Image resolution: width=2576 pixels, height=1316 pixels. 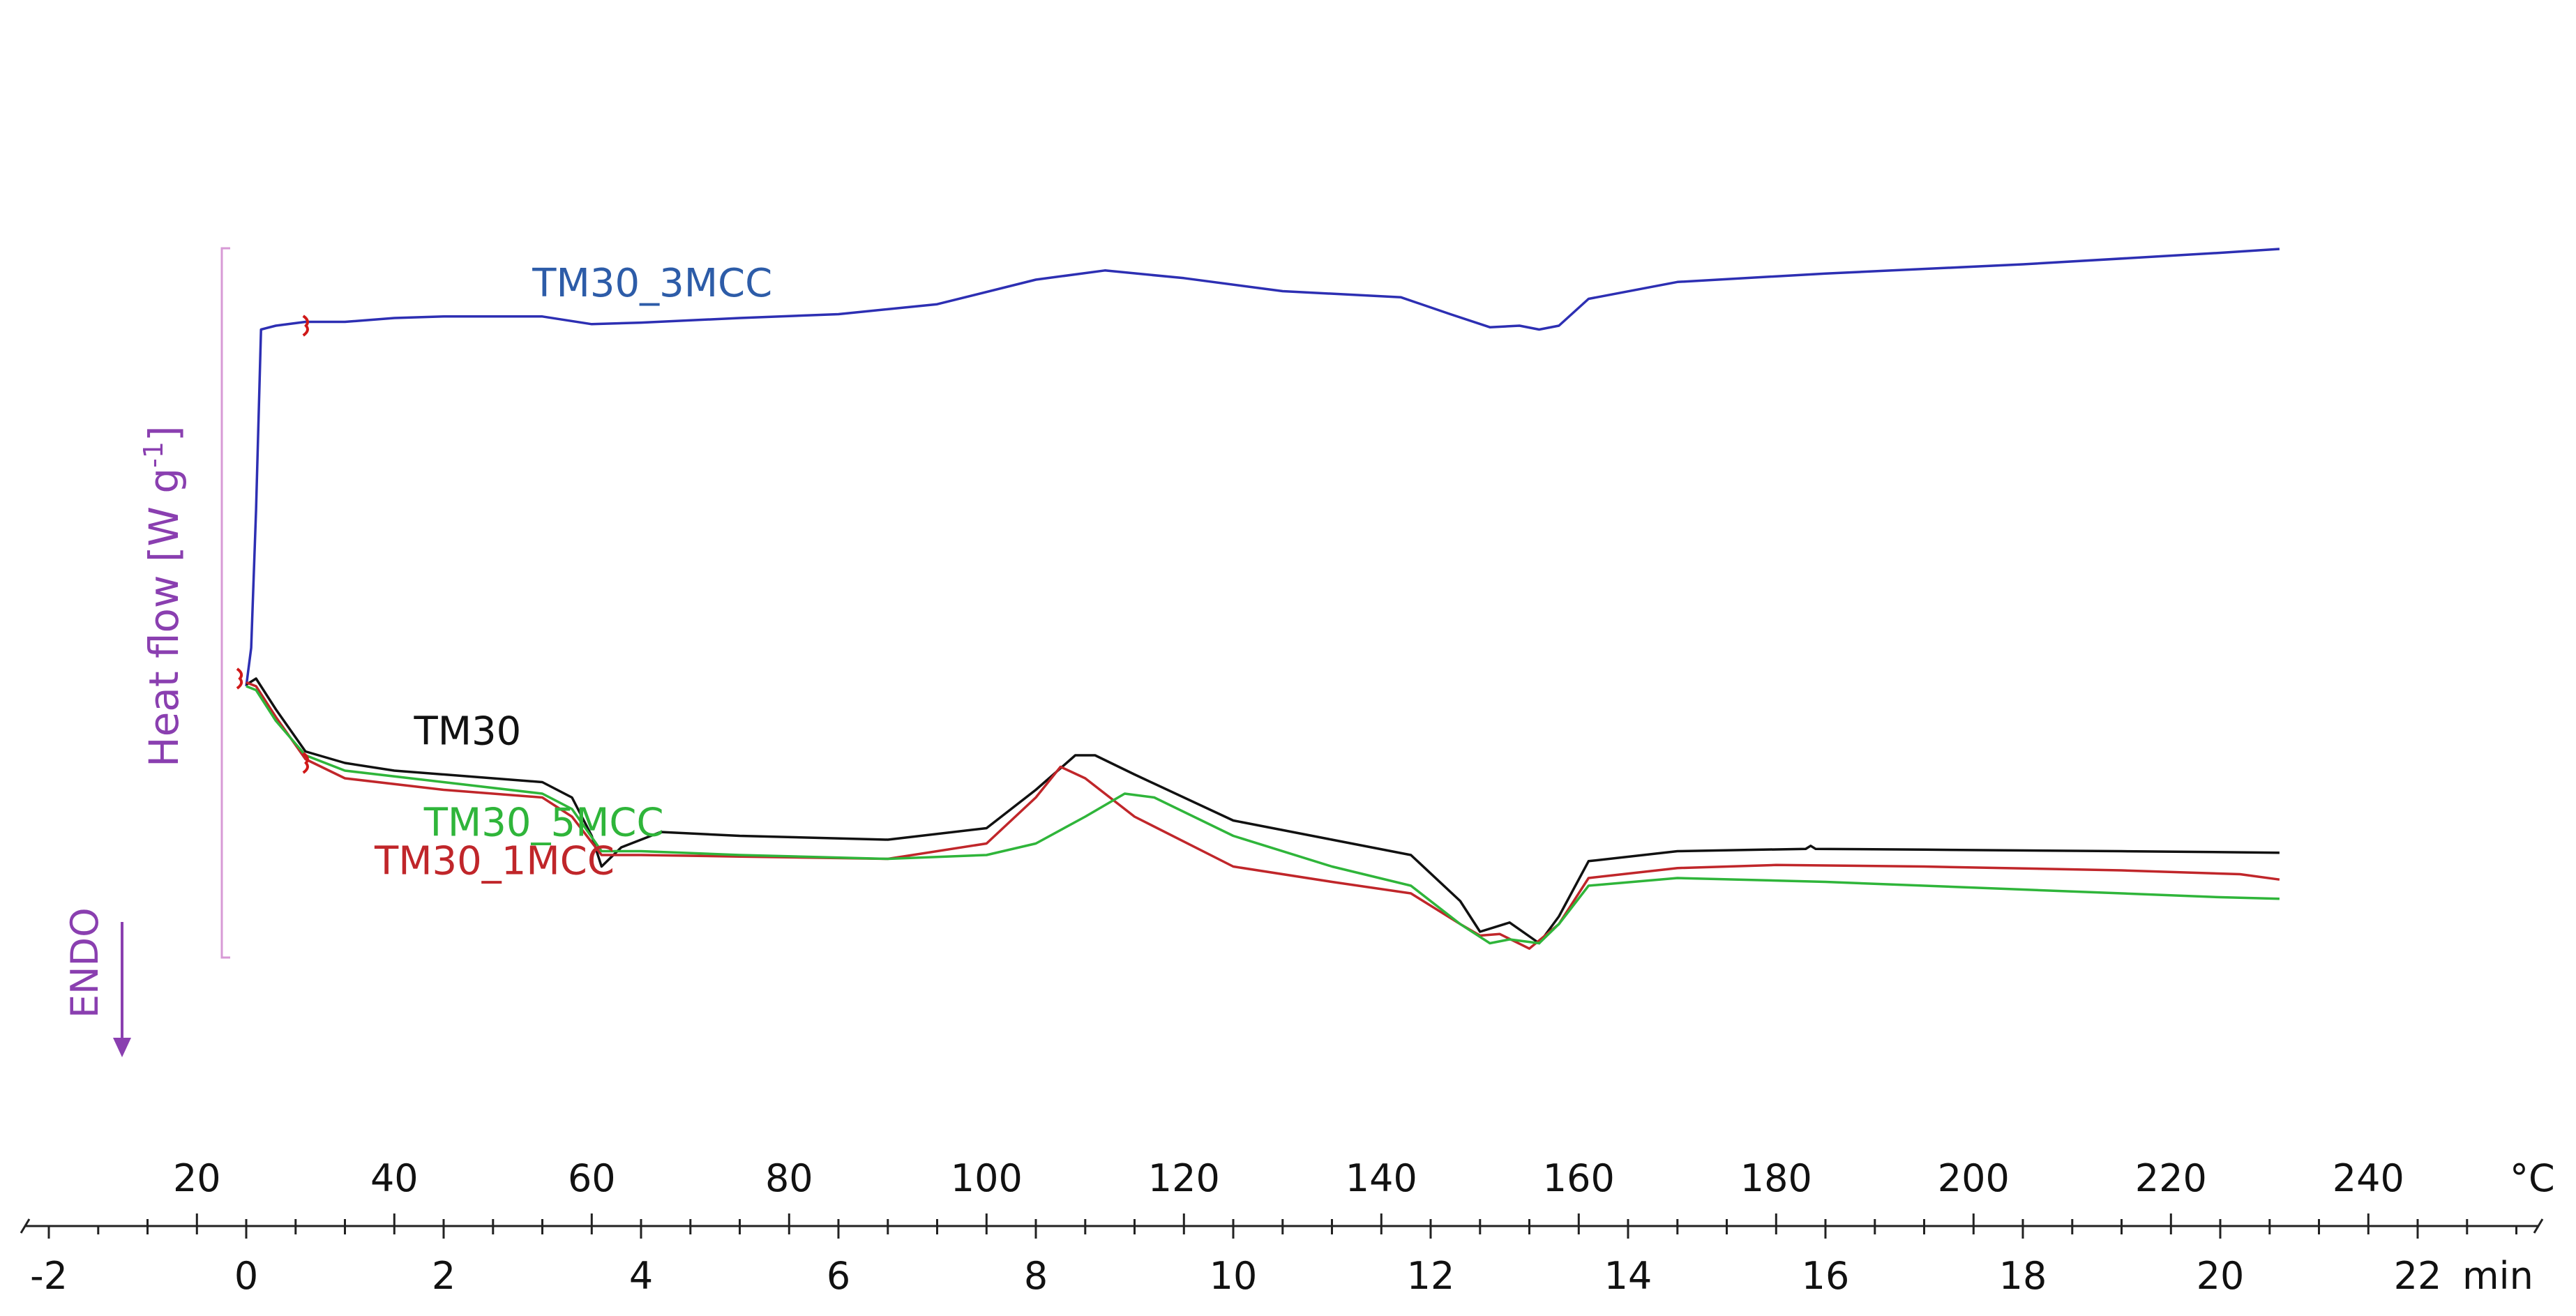 I want to click on series-label-tm30-5mcc: TM30_5MCC, so click(x=543, y=823).